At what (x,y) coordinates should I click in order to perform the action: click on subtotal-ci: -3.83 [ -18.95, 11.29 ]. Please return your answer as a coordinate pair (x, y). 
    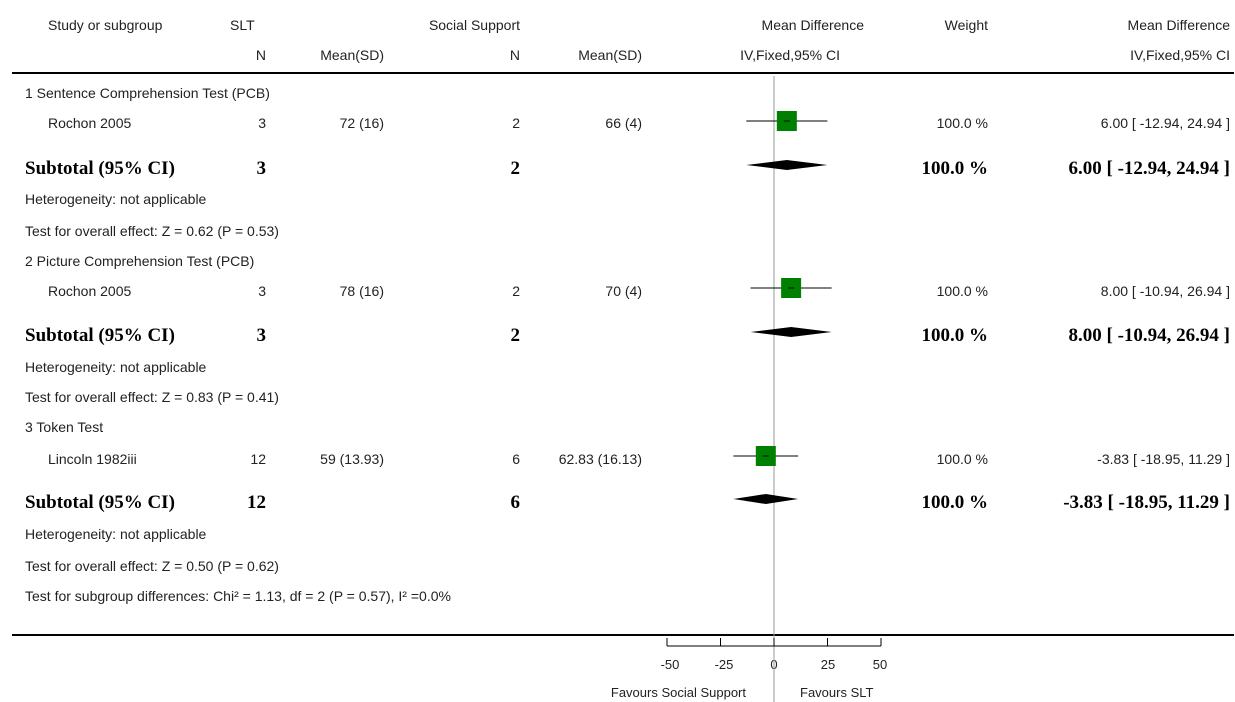
    Looking at the image, I should click on (1146, 502).